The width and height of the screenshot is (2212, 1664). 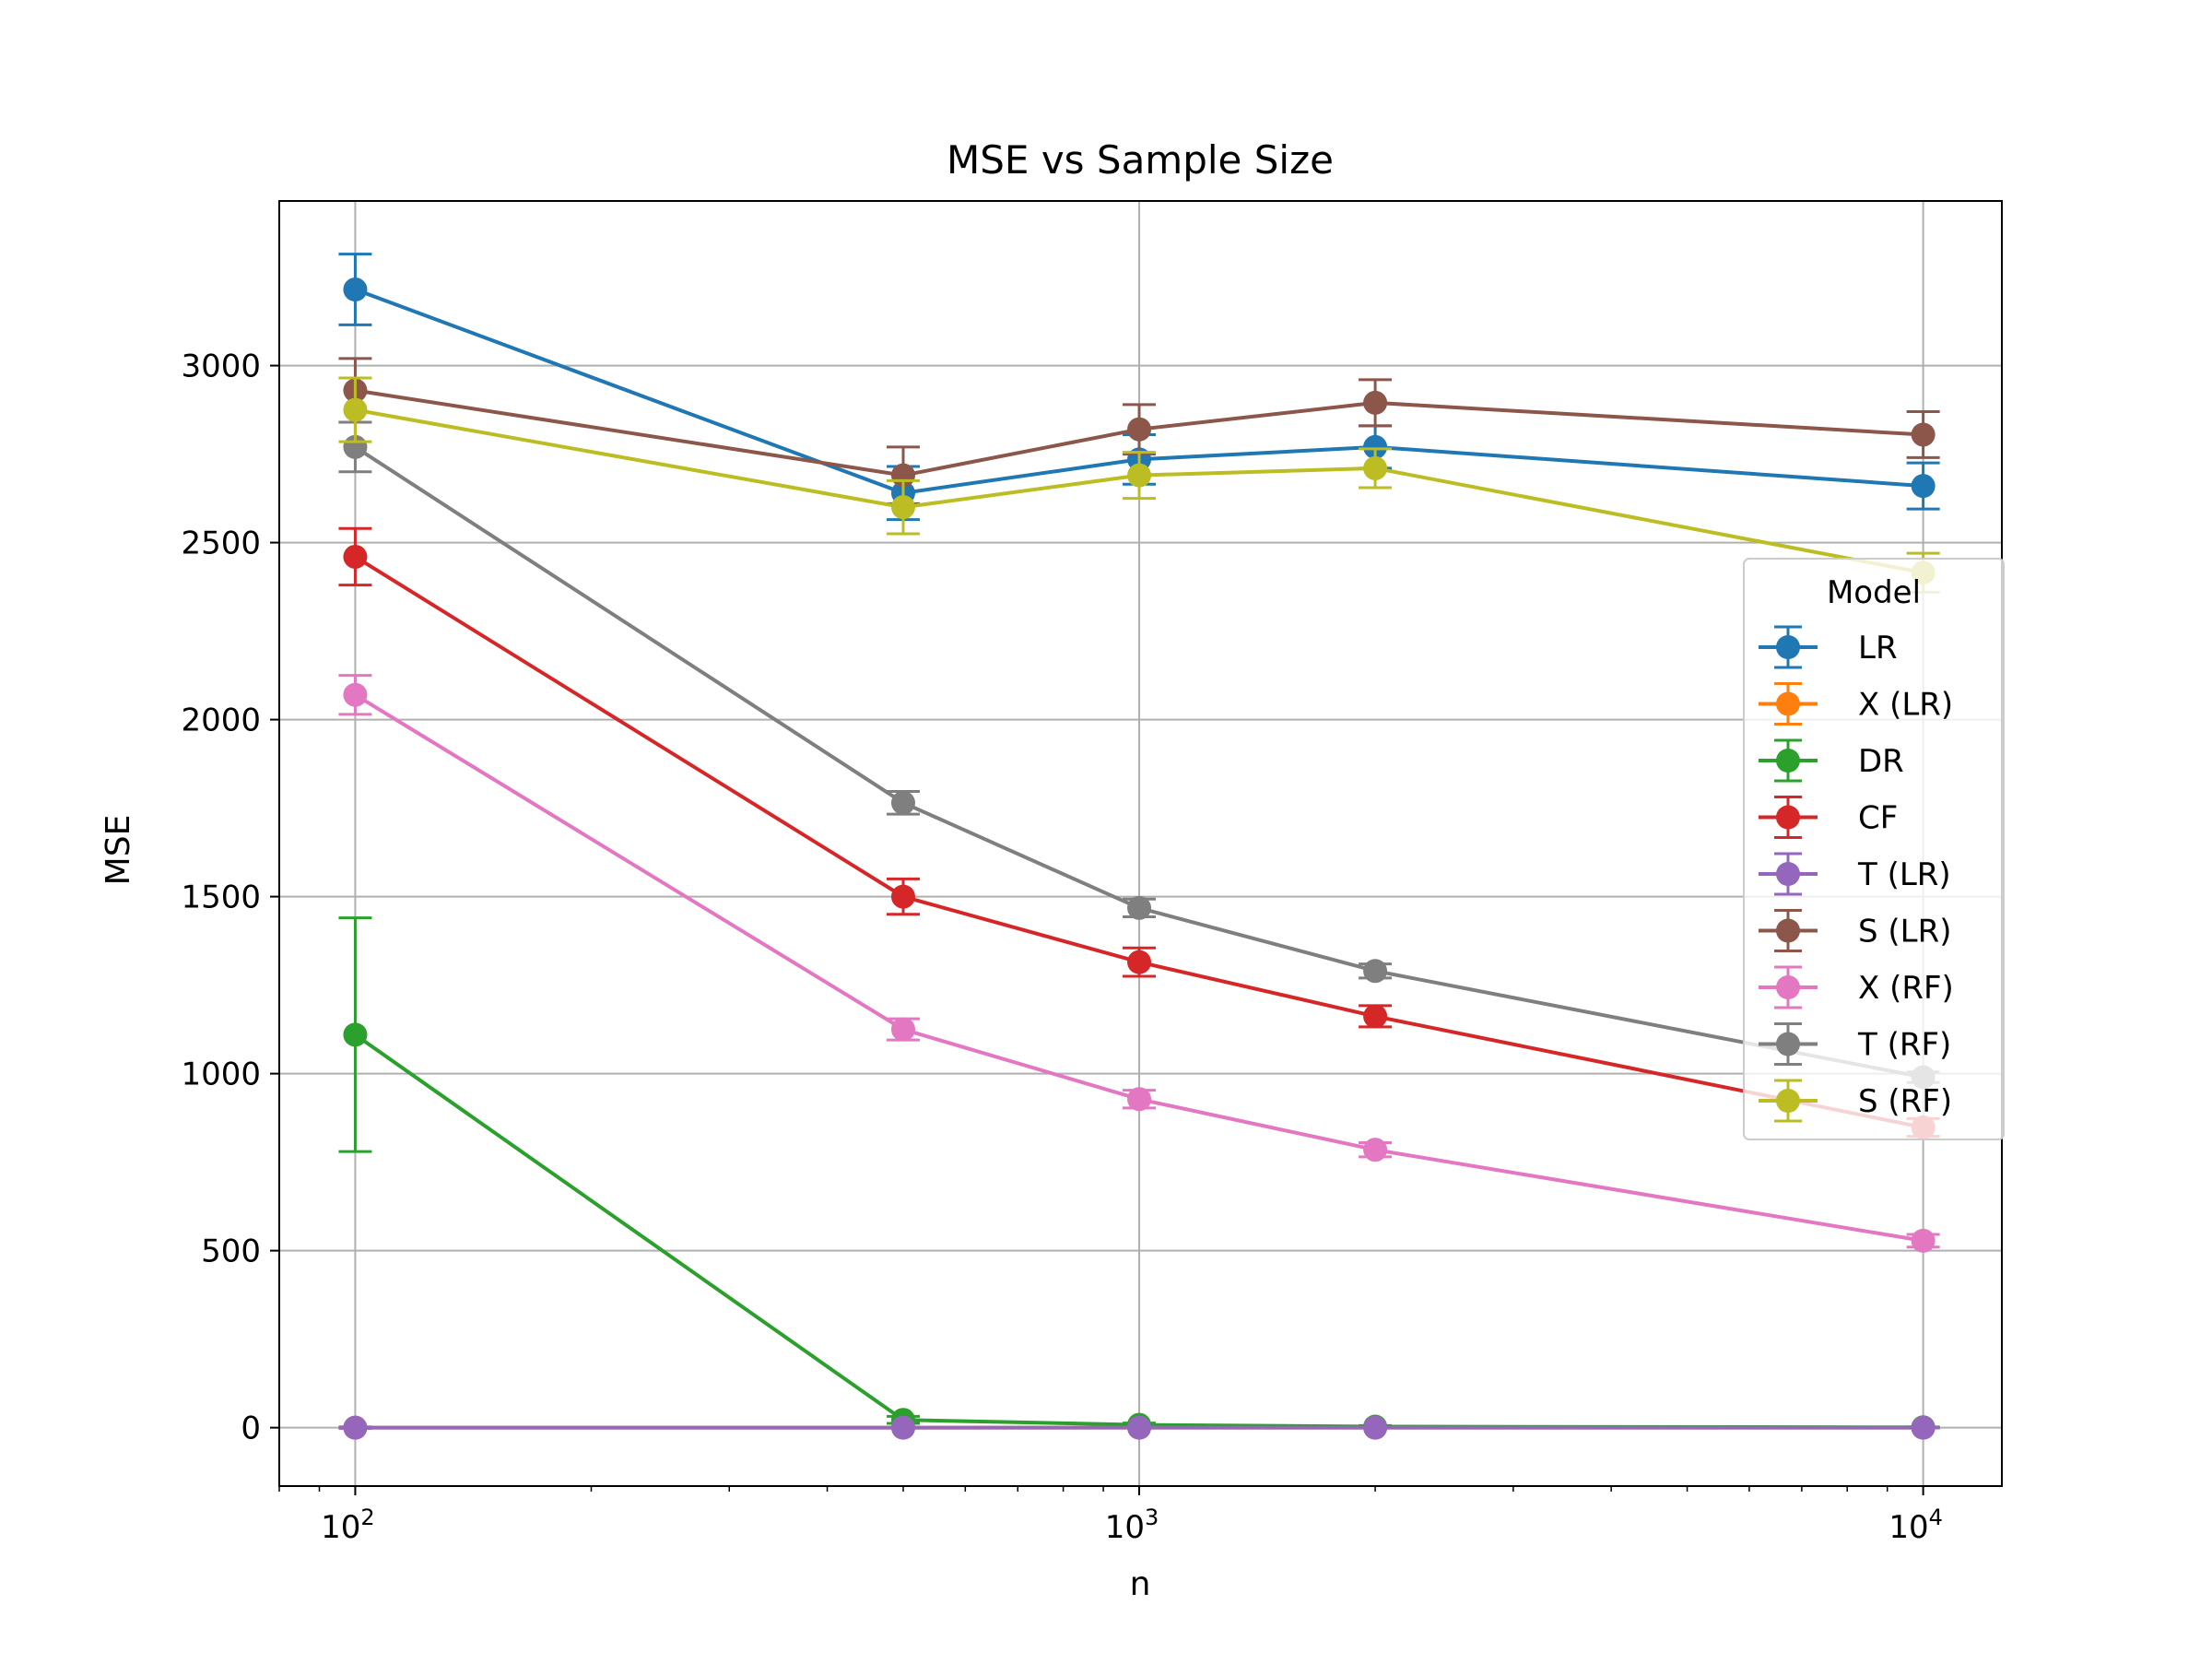 What do you see at coordinates (1855, 874) in the screenshot?
I see `legend-item-t-lr: T (LR)` at bounding box center [1855, 874].